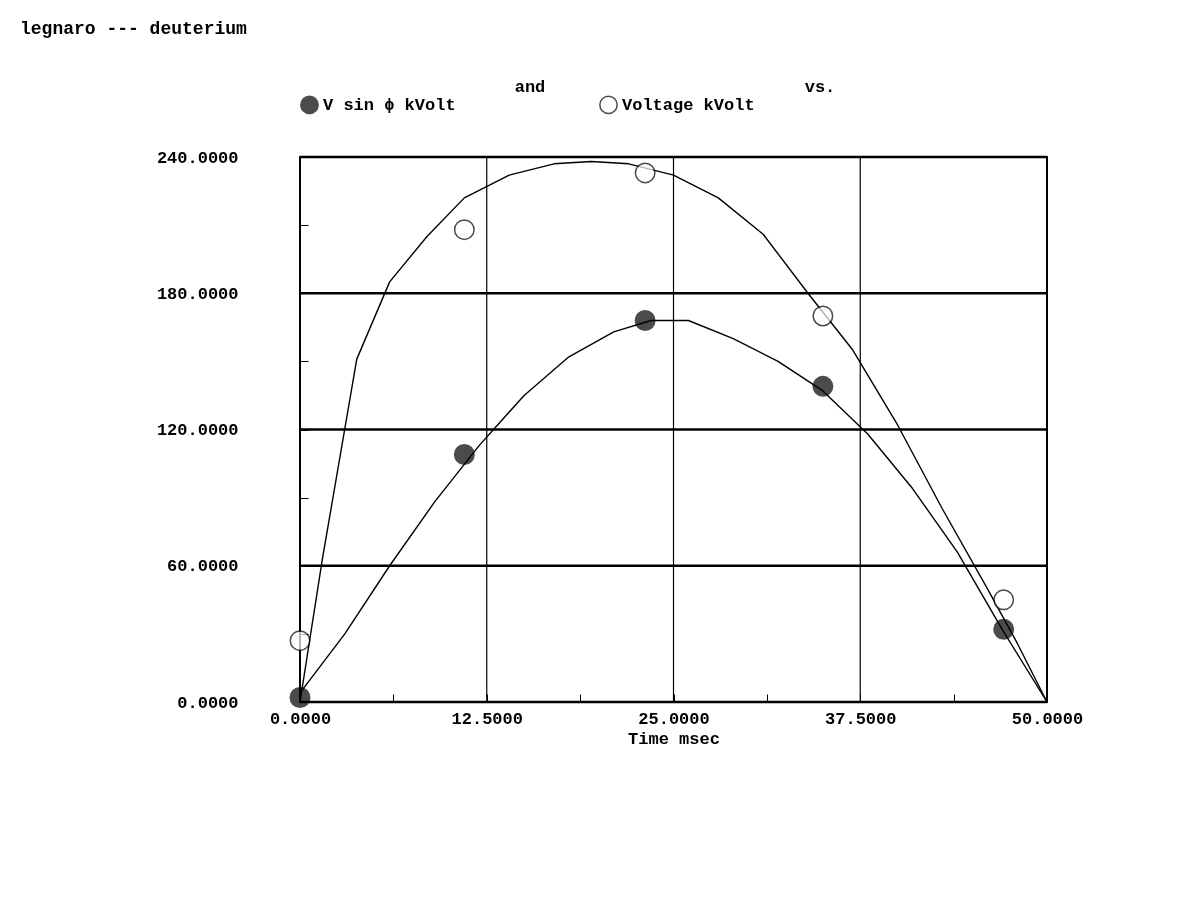 This screenshot has width=1194, height=913. Describe the element at coordinates (530, 87) in the screenshot. I see `text: and` at that location.